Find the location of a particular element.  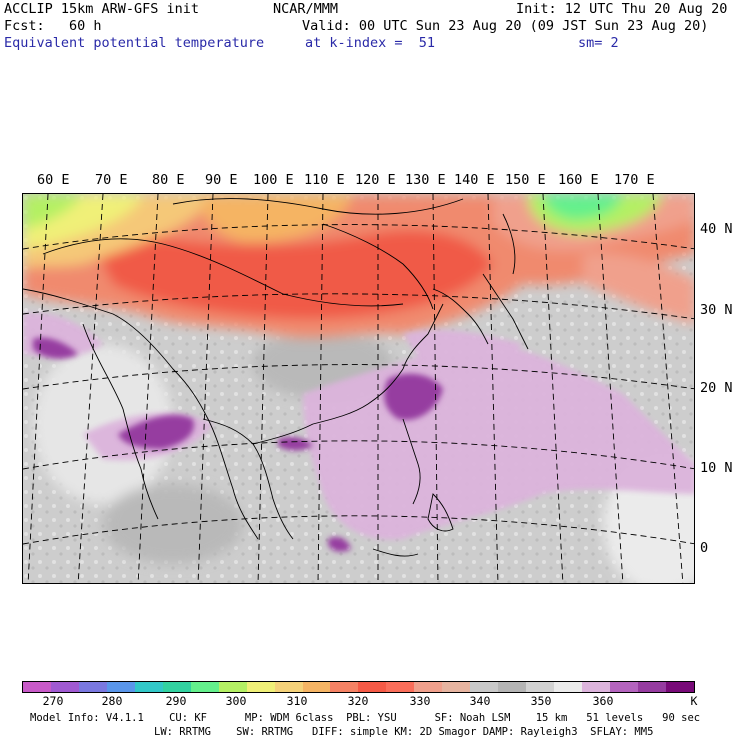

colorbar-tick-label: 310 is located at coordinates (297, 701).